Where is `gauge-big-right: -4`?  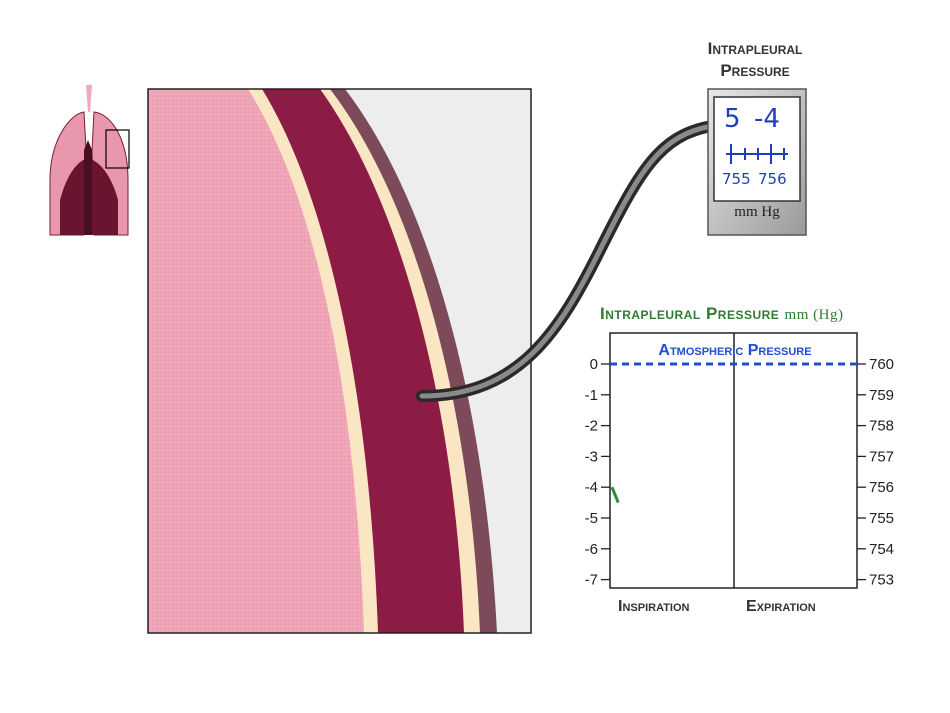 gauge-big-right: -4 is located at coordinates (767, 119).